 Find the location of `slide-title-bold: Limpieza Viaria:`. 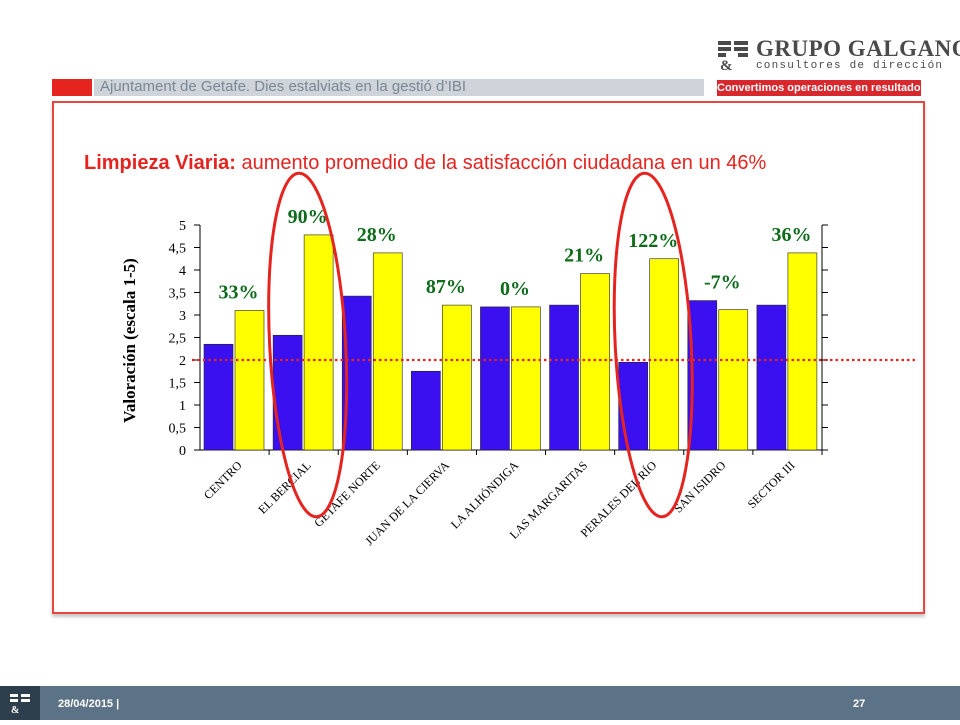

slide-title-bold: Limpieza Viaria: is located at coordinates (160, 163).